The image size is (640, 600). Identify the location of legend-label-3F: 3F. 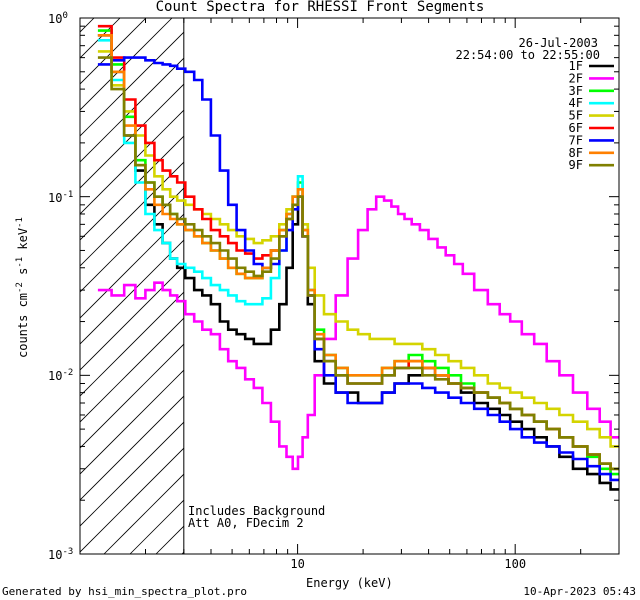
(576, 91).